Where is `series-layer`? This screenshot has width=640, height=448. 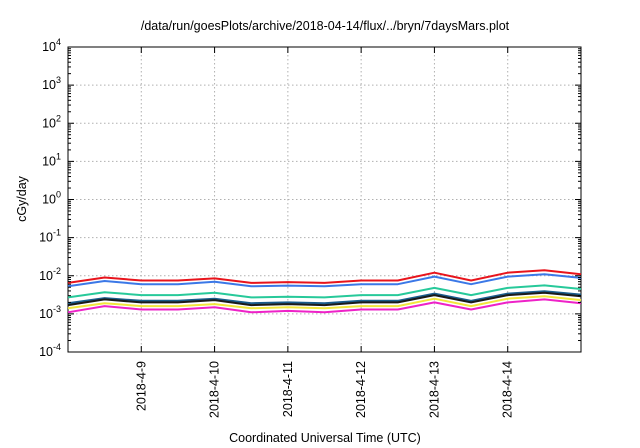 series-layer is located at coordinates (324, 291).